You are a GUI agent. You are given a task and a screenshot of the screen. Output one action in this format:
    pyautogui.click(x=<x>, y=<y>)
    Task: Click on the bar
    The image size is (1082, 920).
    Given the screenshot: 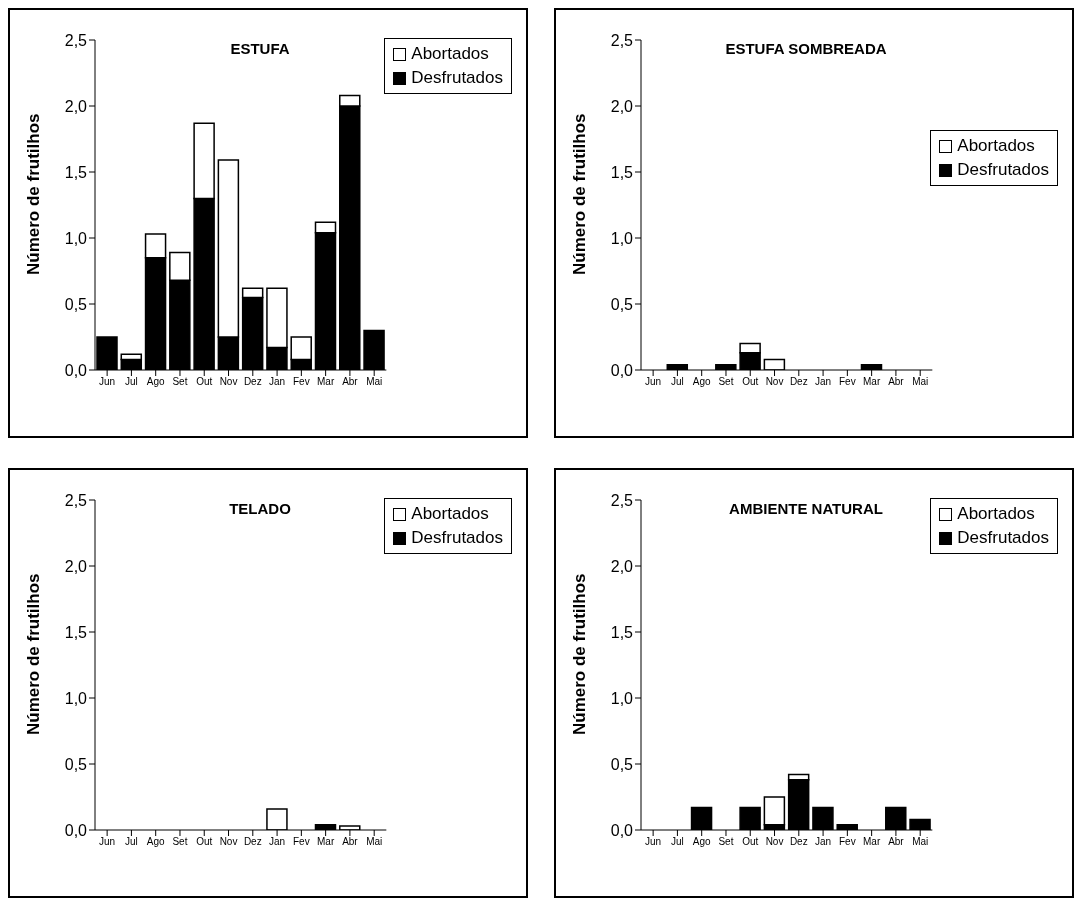 What is the action you would take?
    pyautogui.click(x=774, y=811)
    